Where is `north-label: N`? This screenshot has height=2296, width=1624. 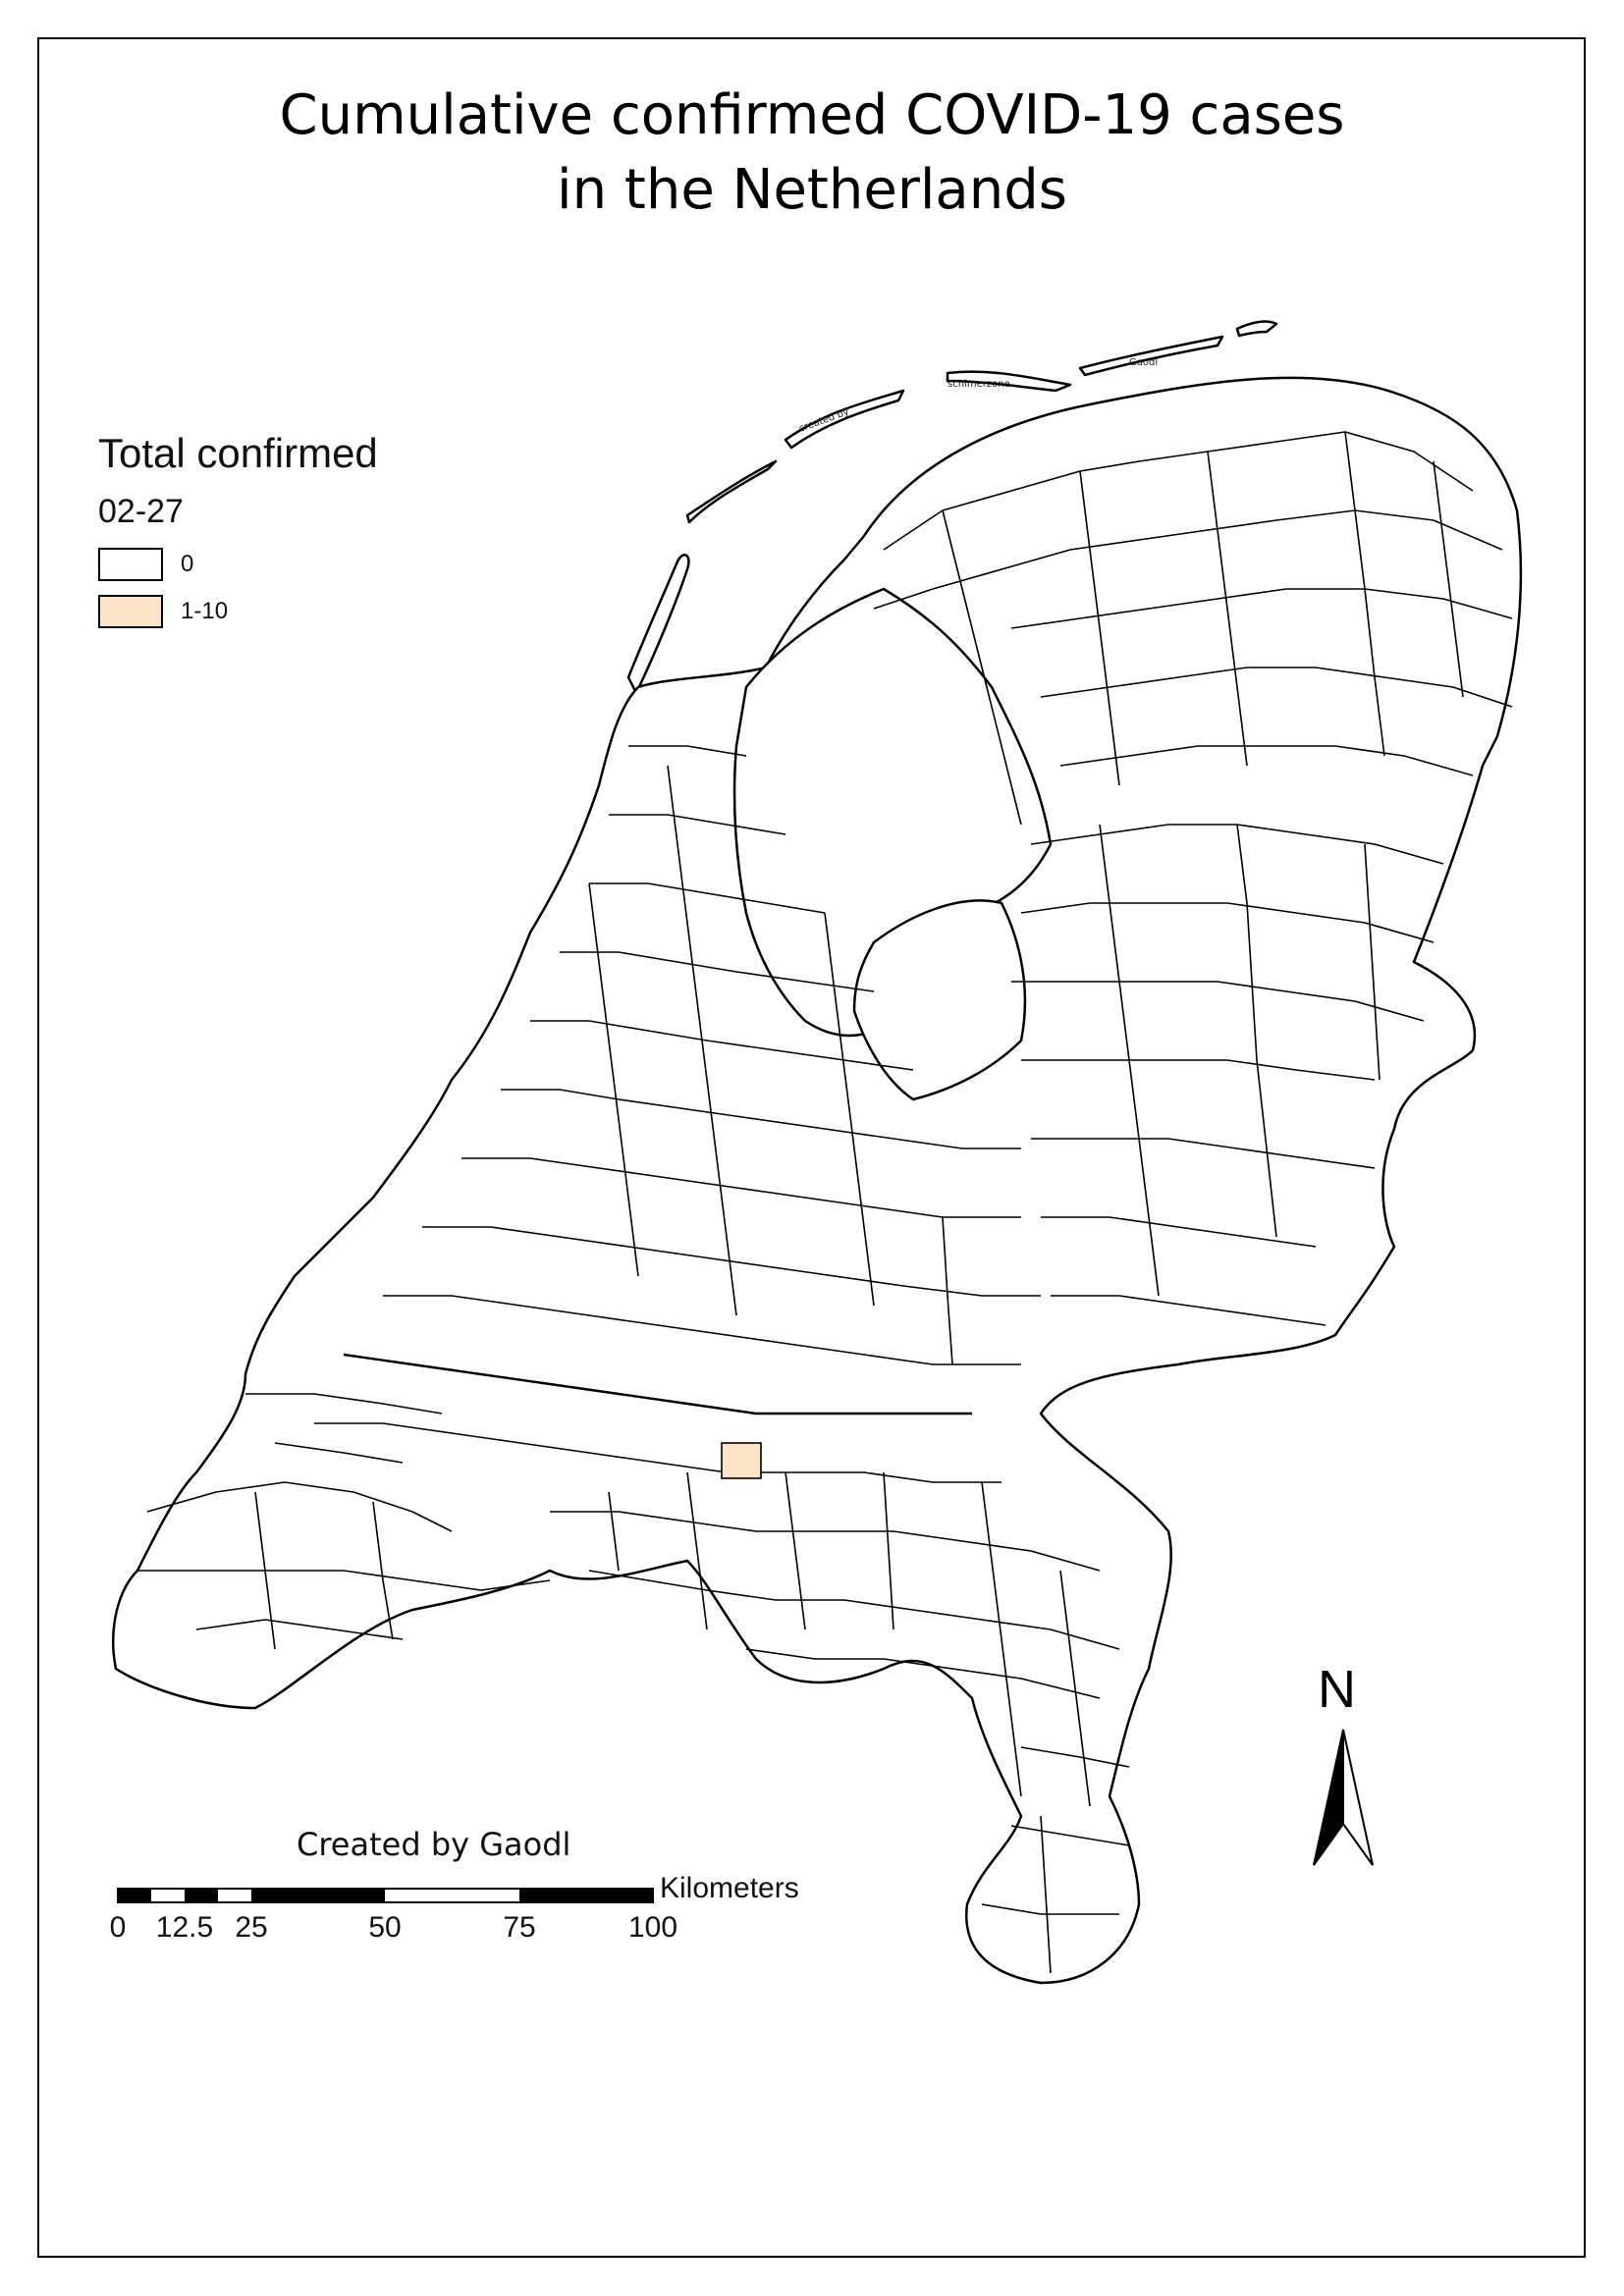 north-label: N is located at coordinates (1337, 1689).